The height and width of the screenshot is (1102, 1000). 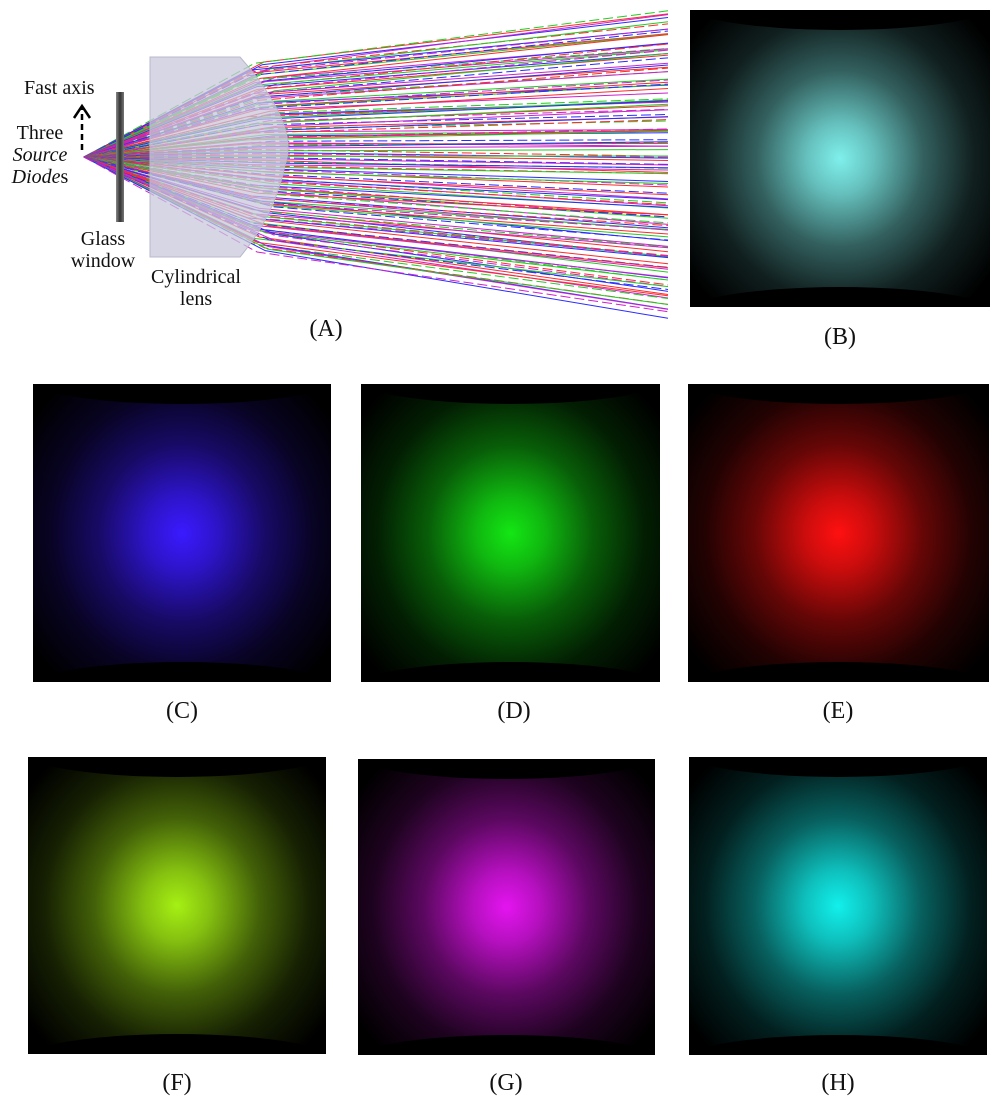 I want to click on spot-h-glow, so click(x=838, y=906).